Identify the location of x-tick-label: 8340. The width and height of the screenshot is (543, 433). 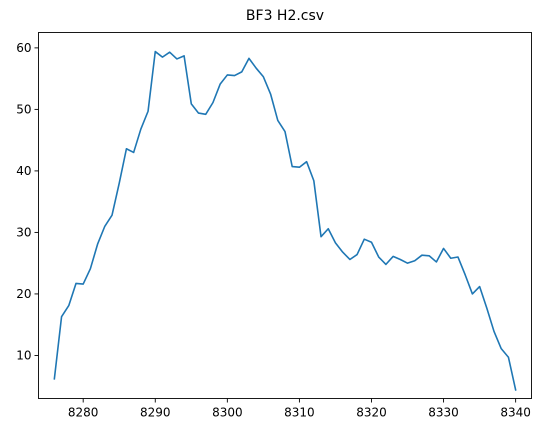
(515, 413).